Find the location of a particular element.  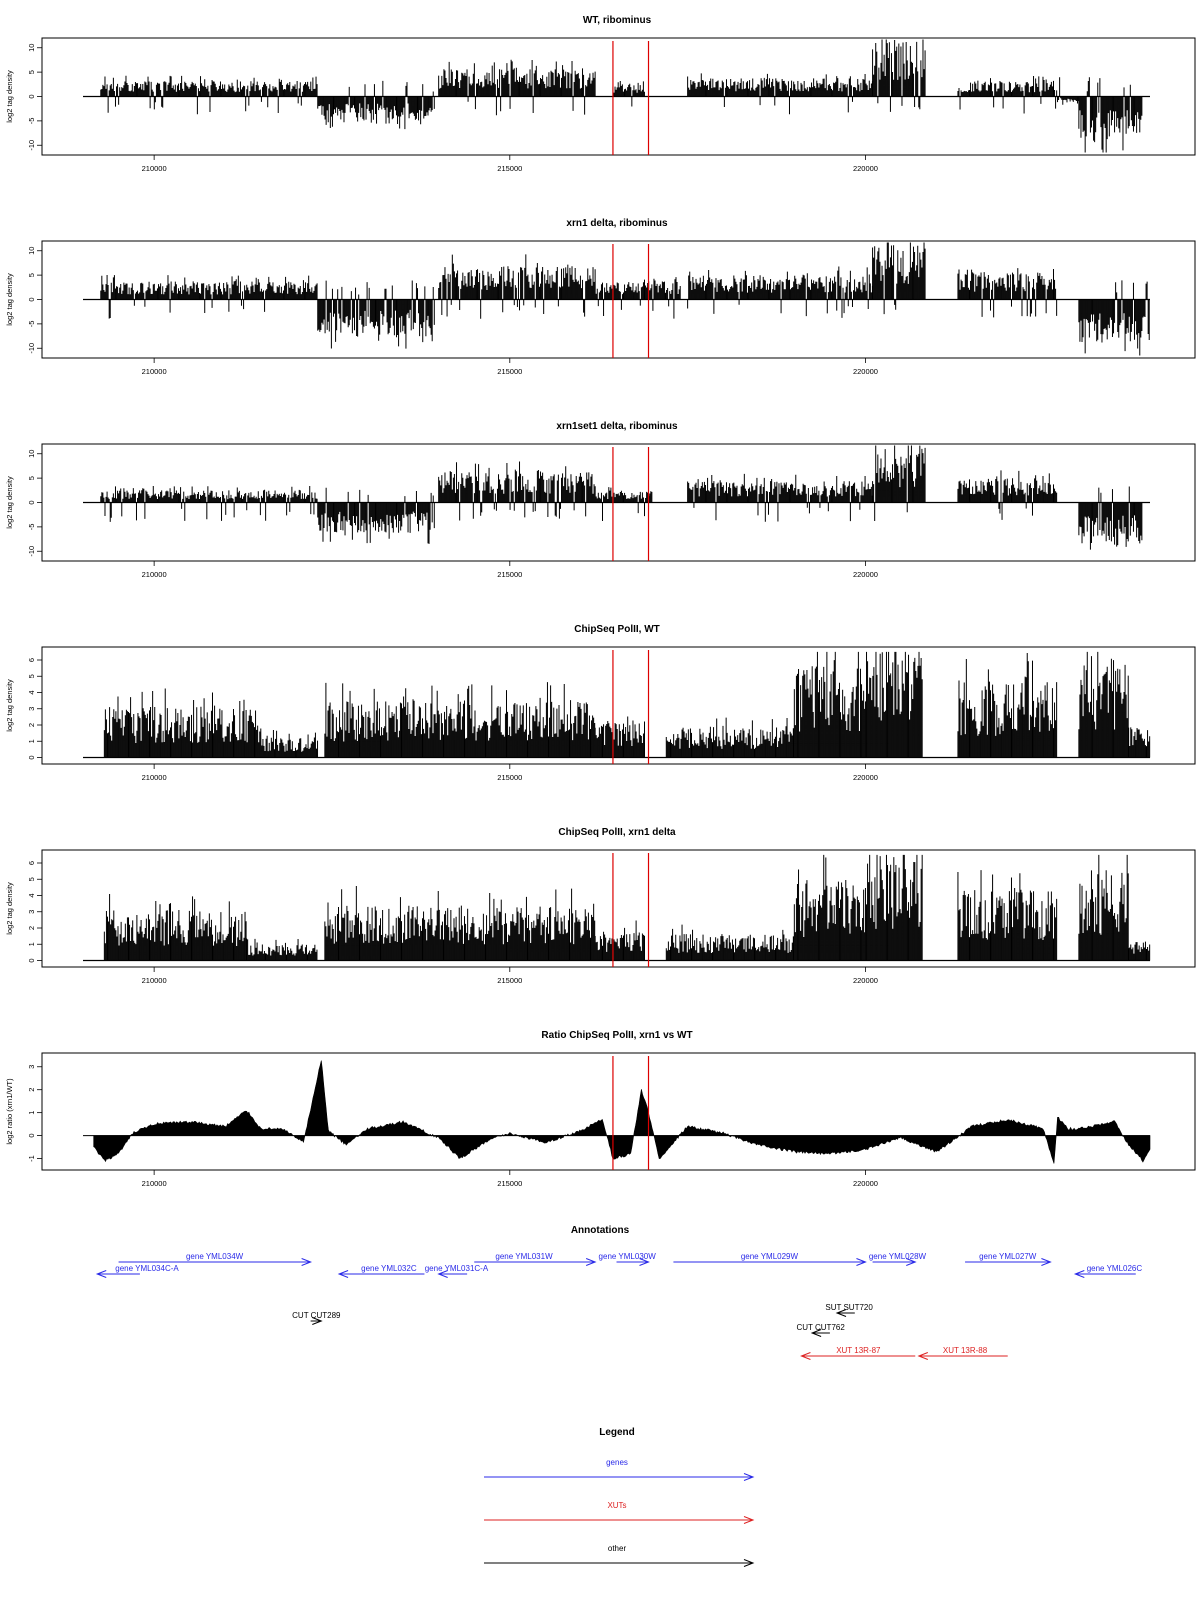

chart-title: xrn1set1 delta, ribominus is located at coordinates (617, 426).